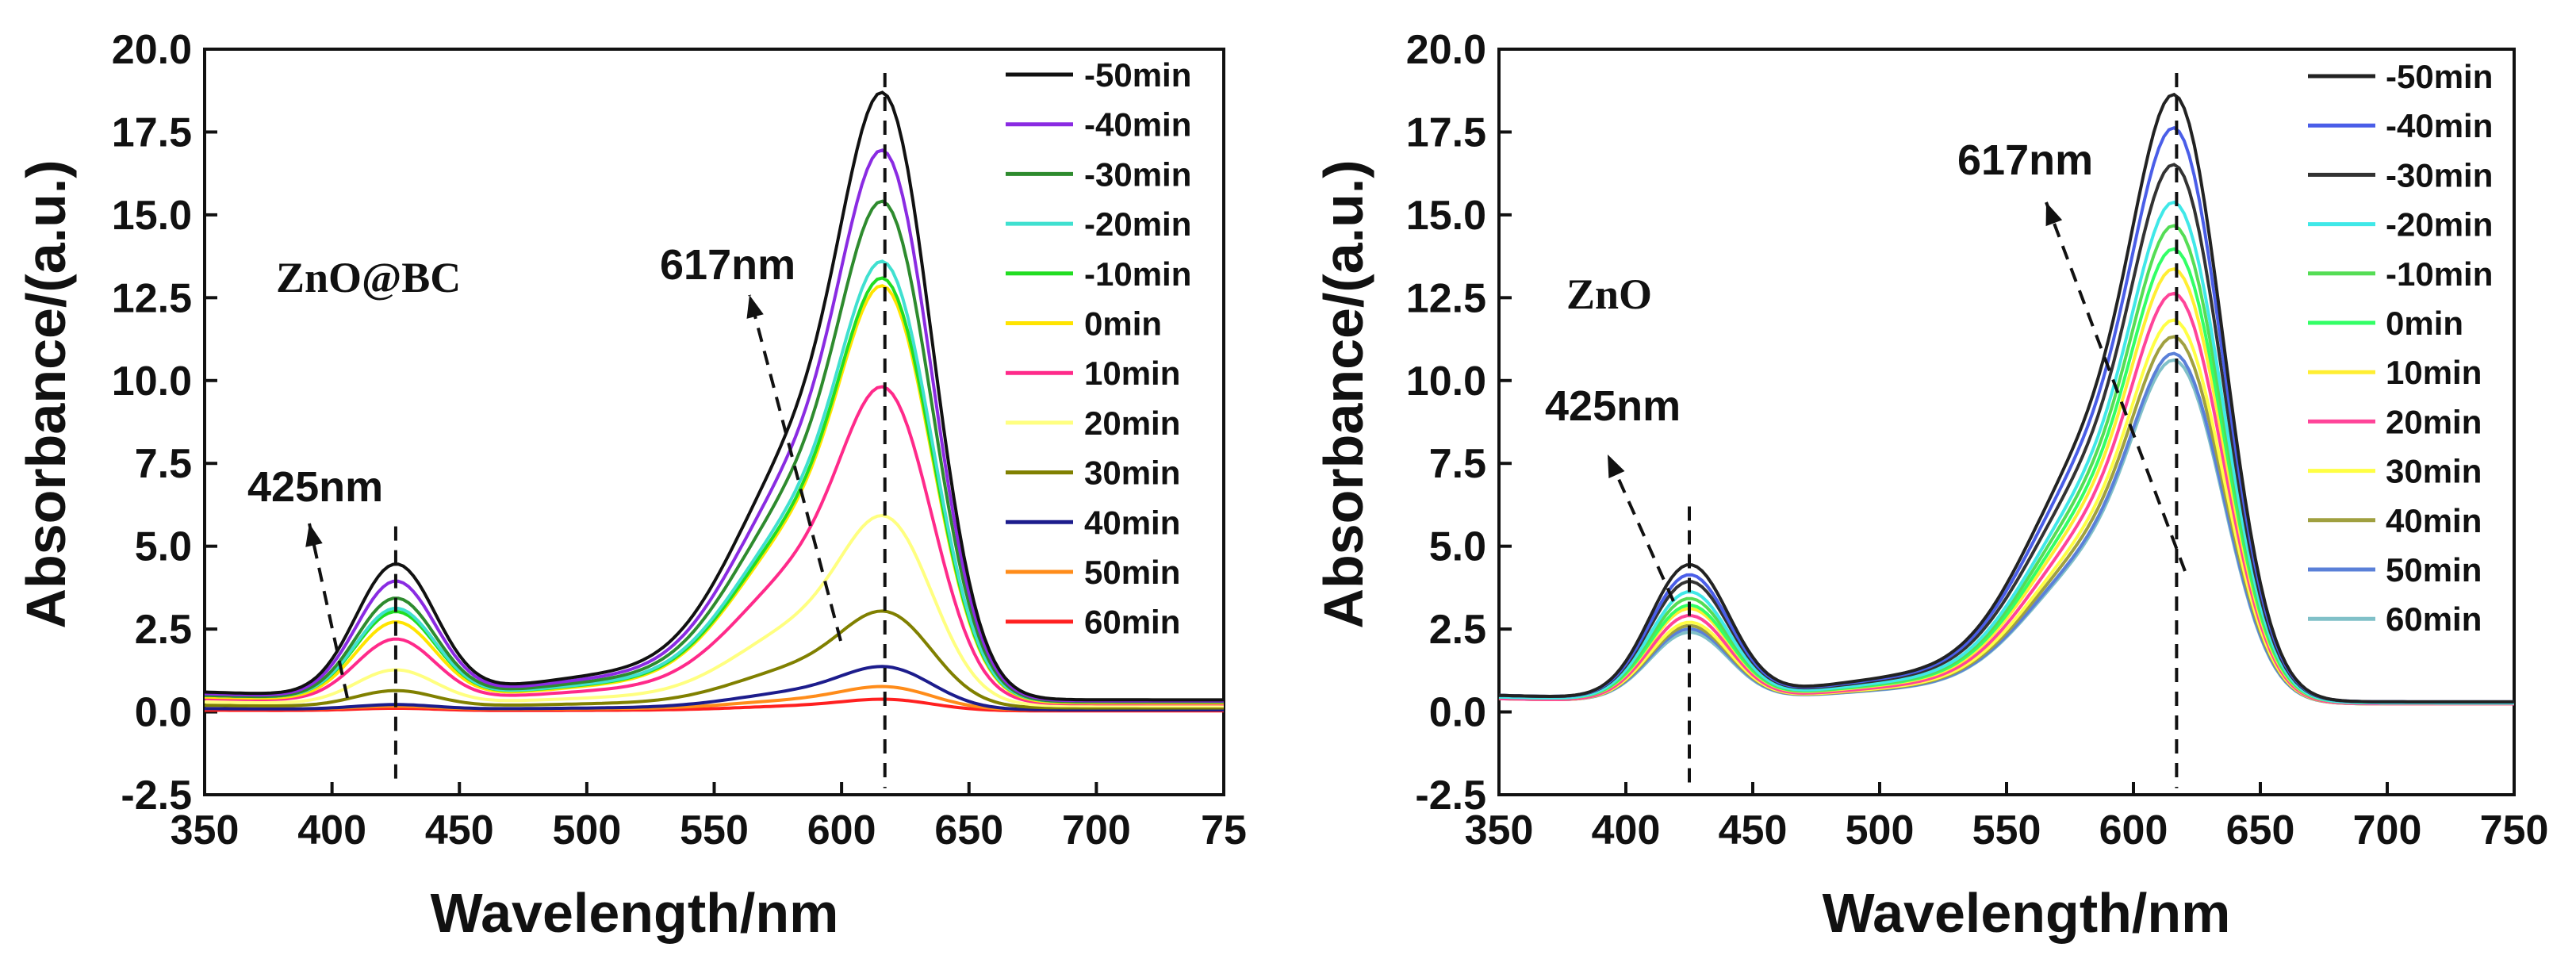 The image size is (2576, 974). I want to click on series-line-10min, so click(714, 545).